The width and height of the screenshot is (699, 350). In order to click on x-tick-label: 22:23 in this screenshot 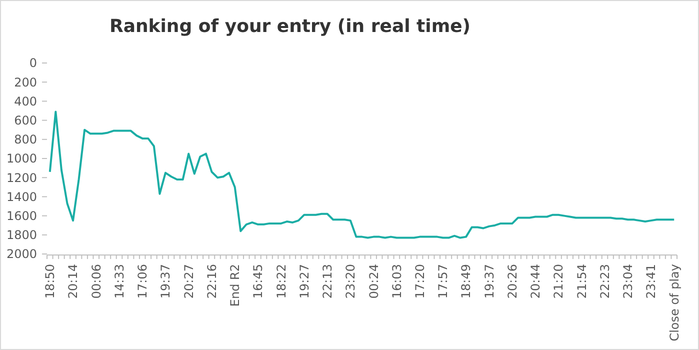, I will do `click(605, 281)`.